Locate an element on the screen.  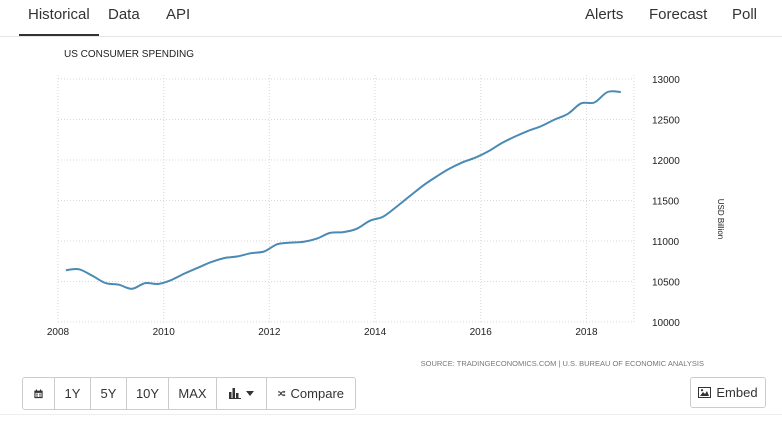
calendar-icon is located at coordinates (38, 393).